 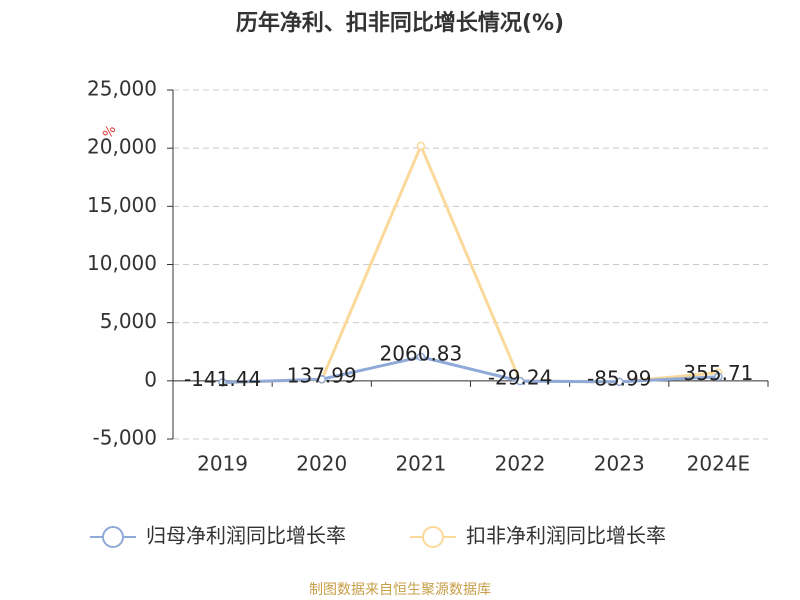 What do you see at coordinates (520, 464) in the screenshot?
I see `x-tick-label: 2022` at bounding box center [520, 464].